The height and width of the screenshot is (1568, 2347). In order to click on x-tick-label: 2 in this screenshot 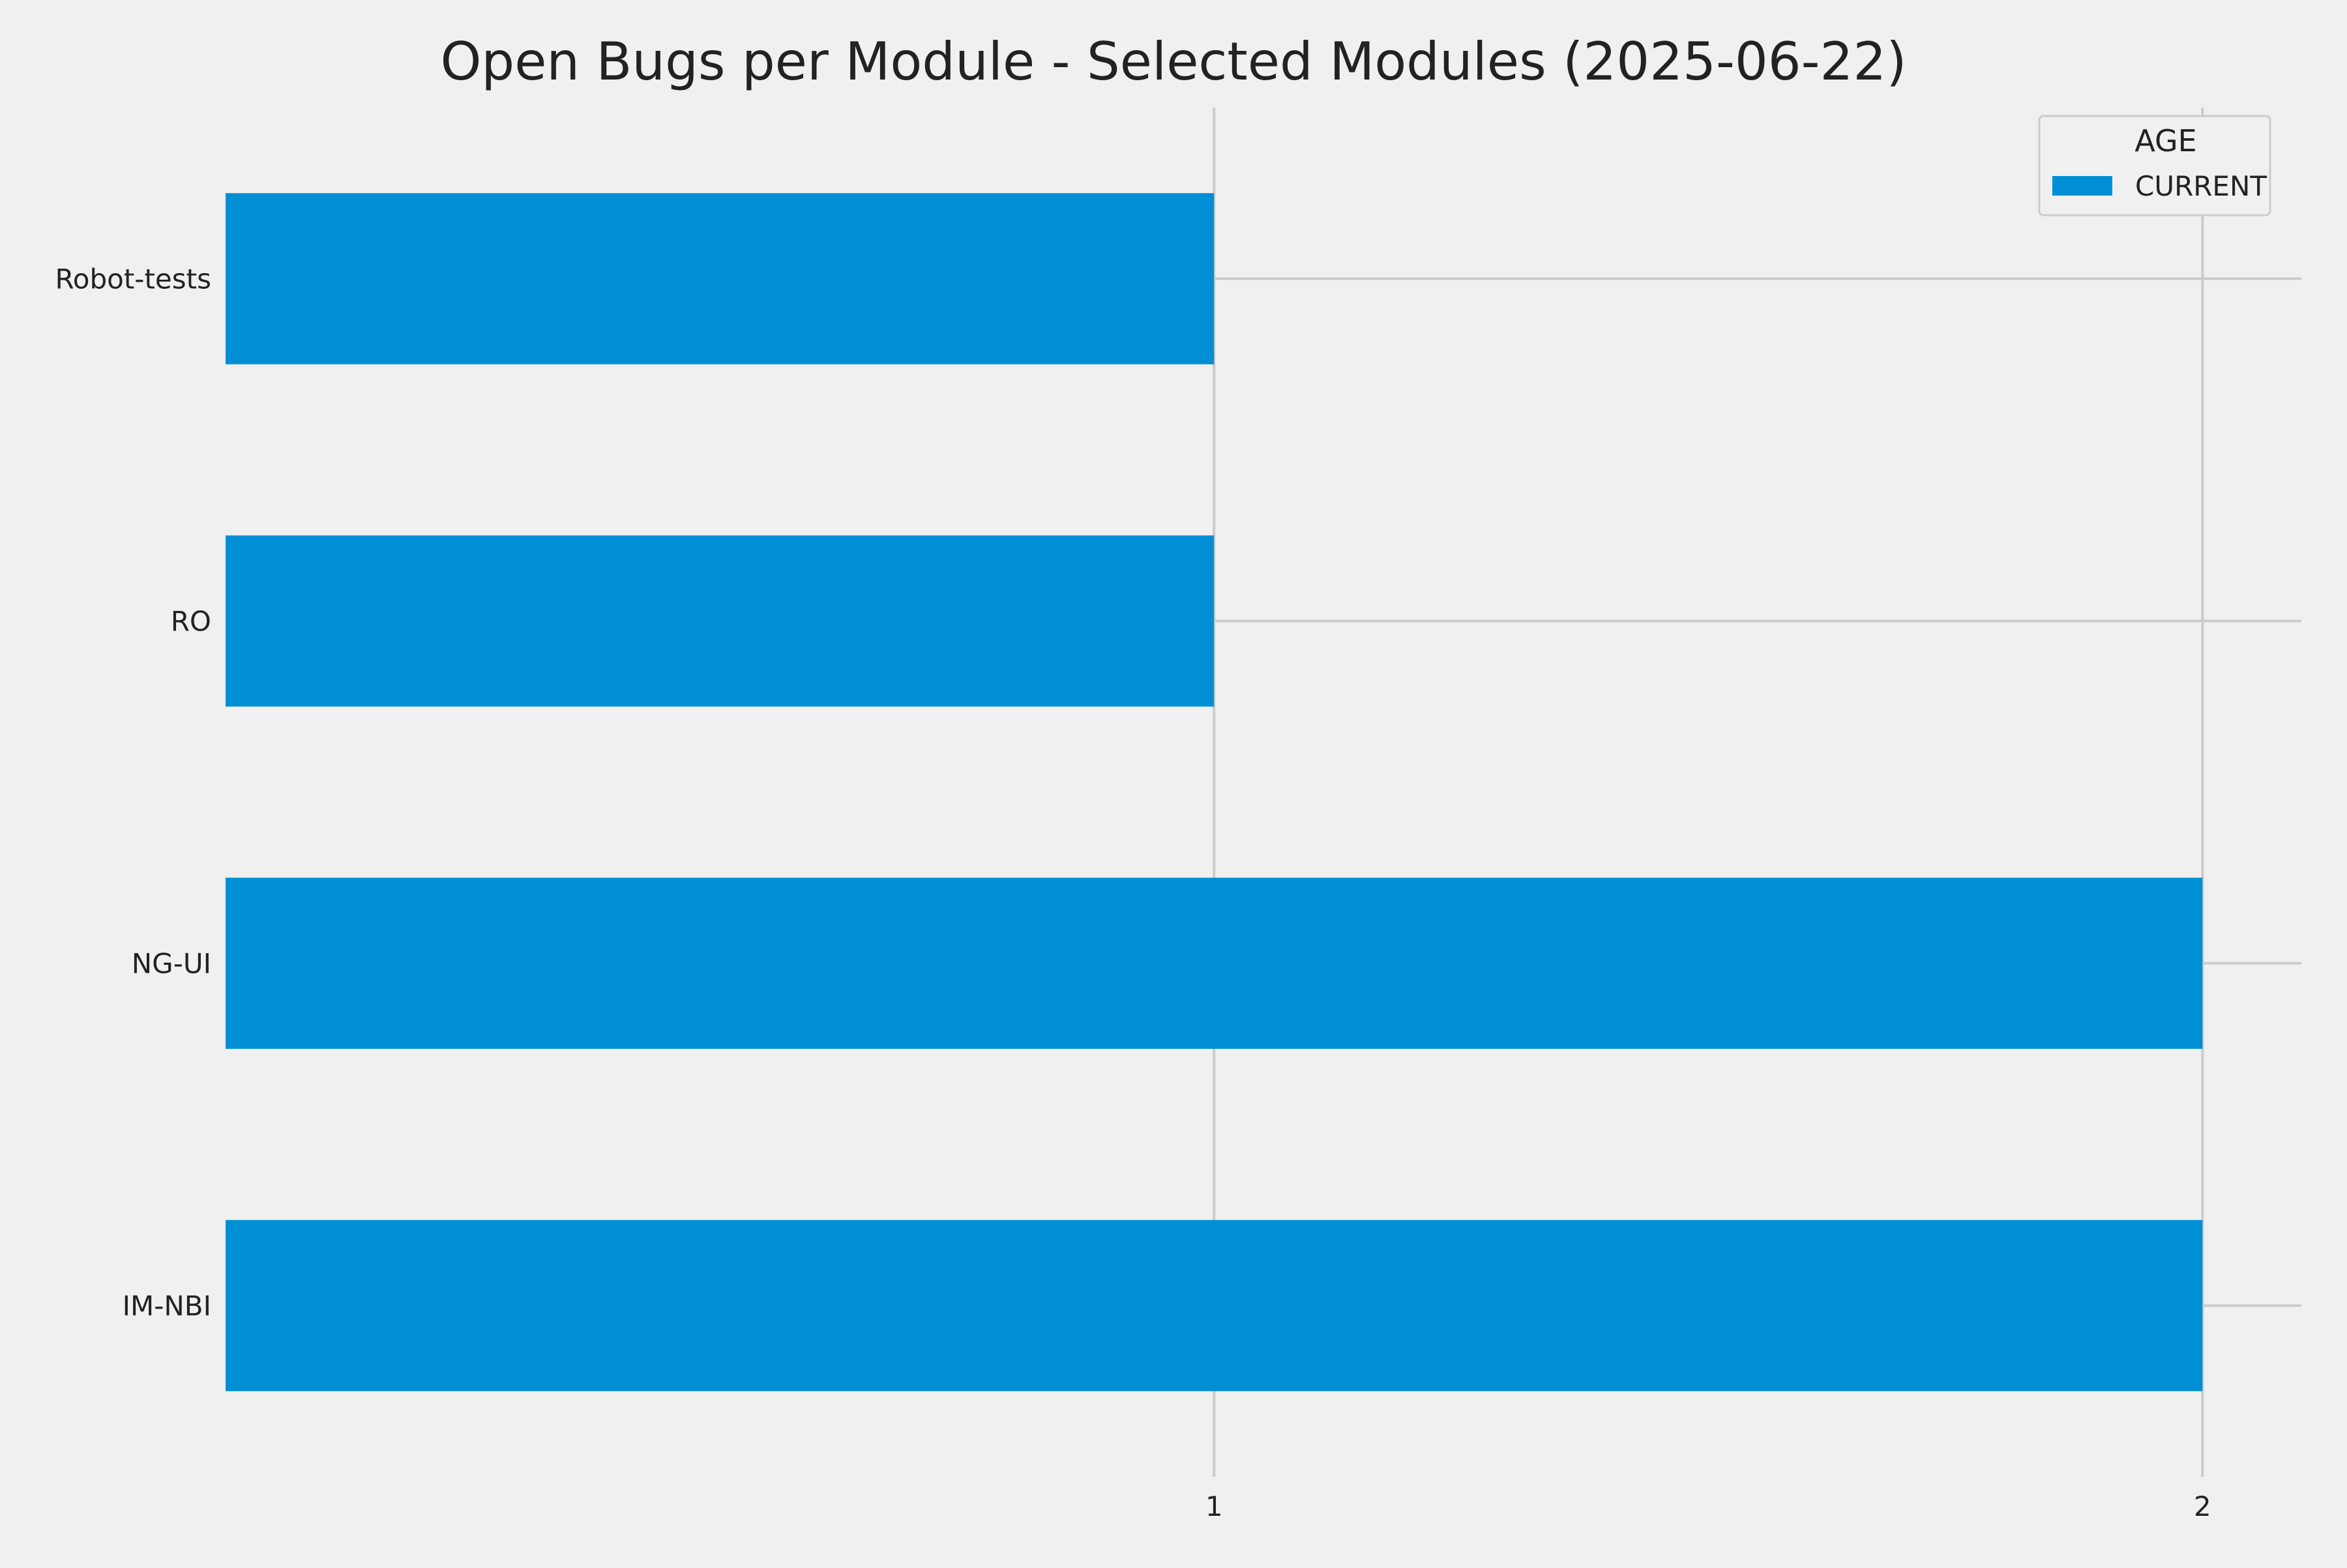, I will do `click(2202, 1506)`.